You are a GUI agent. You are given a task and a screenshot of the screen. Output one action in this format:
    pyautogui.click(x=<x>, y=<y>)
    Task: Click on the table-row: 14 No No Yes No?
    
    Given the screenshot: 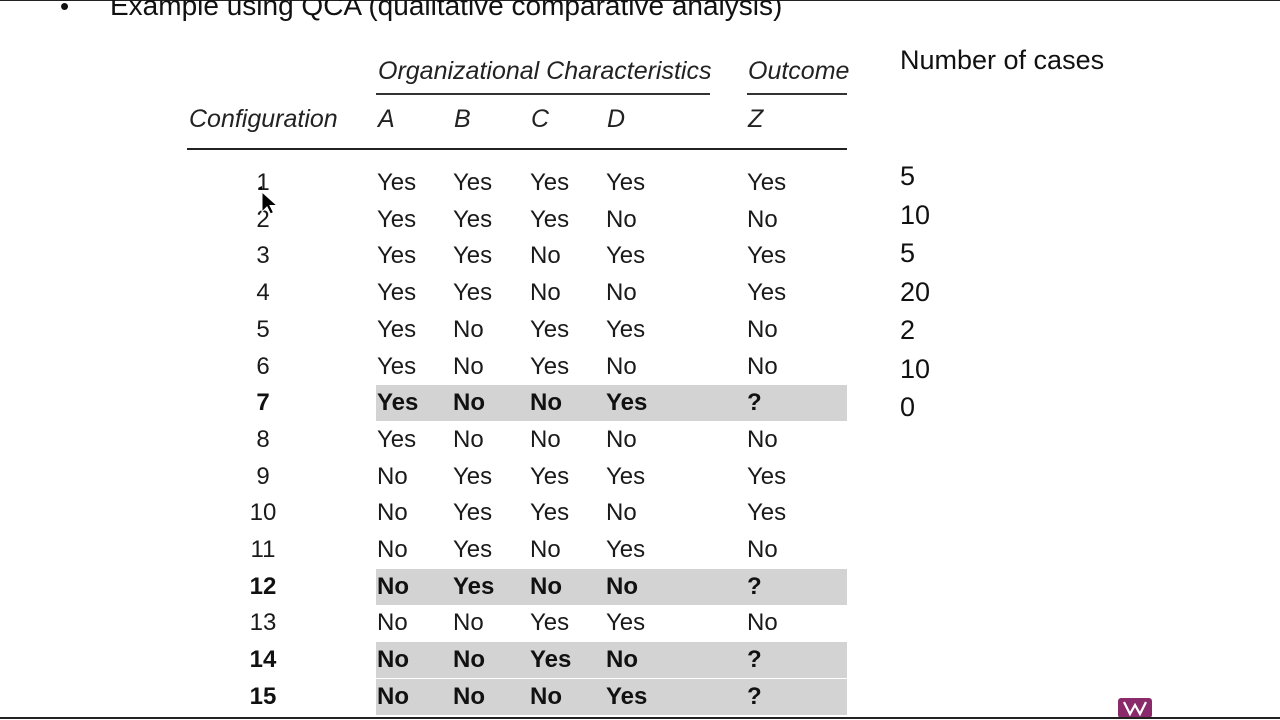 What is the action you would take?
    pyautogui.click(x=640, y=660)
    